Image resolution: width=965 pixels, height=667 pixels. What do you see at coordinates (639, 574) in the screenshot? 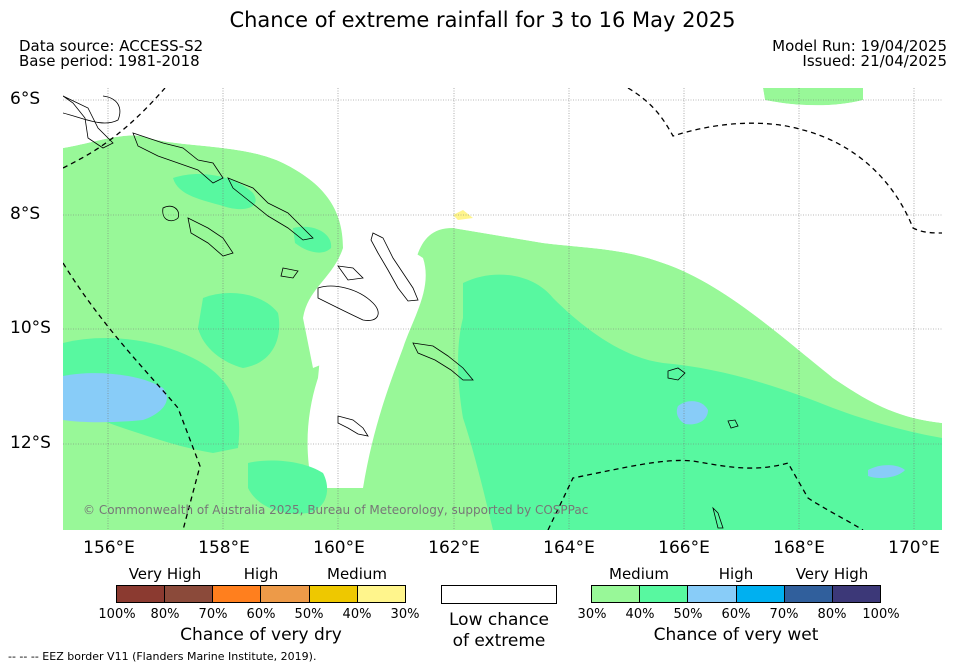
I see `wet-cat-medium: Medium` at bounding box center [639, 574].